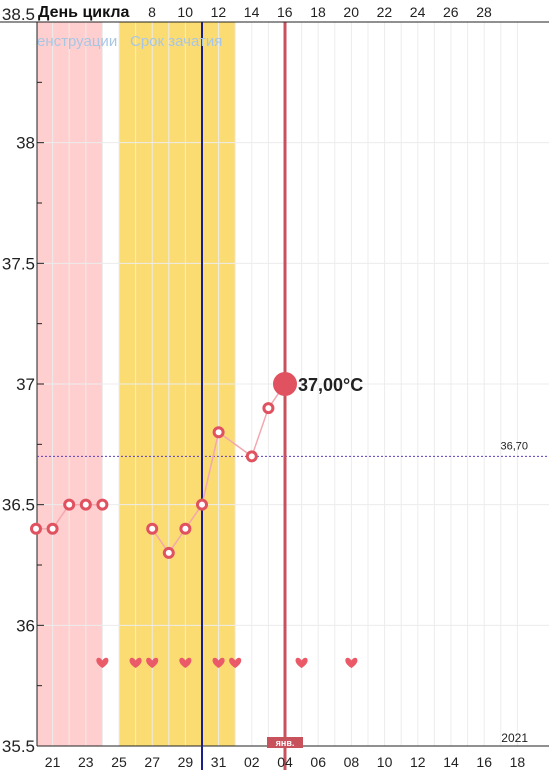  I want to click on y-tick-label: 38, so click(25, 143).